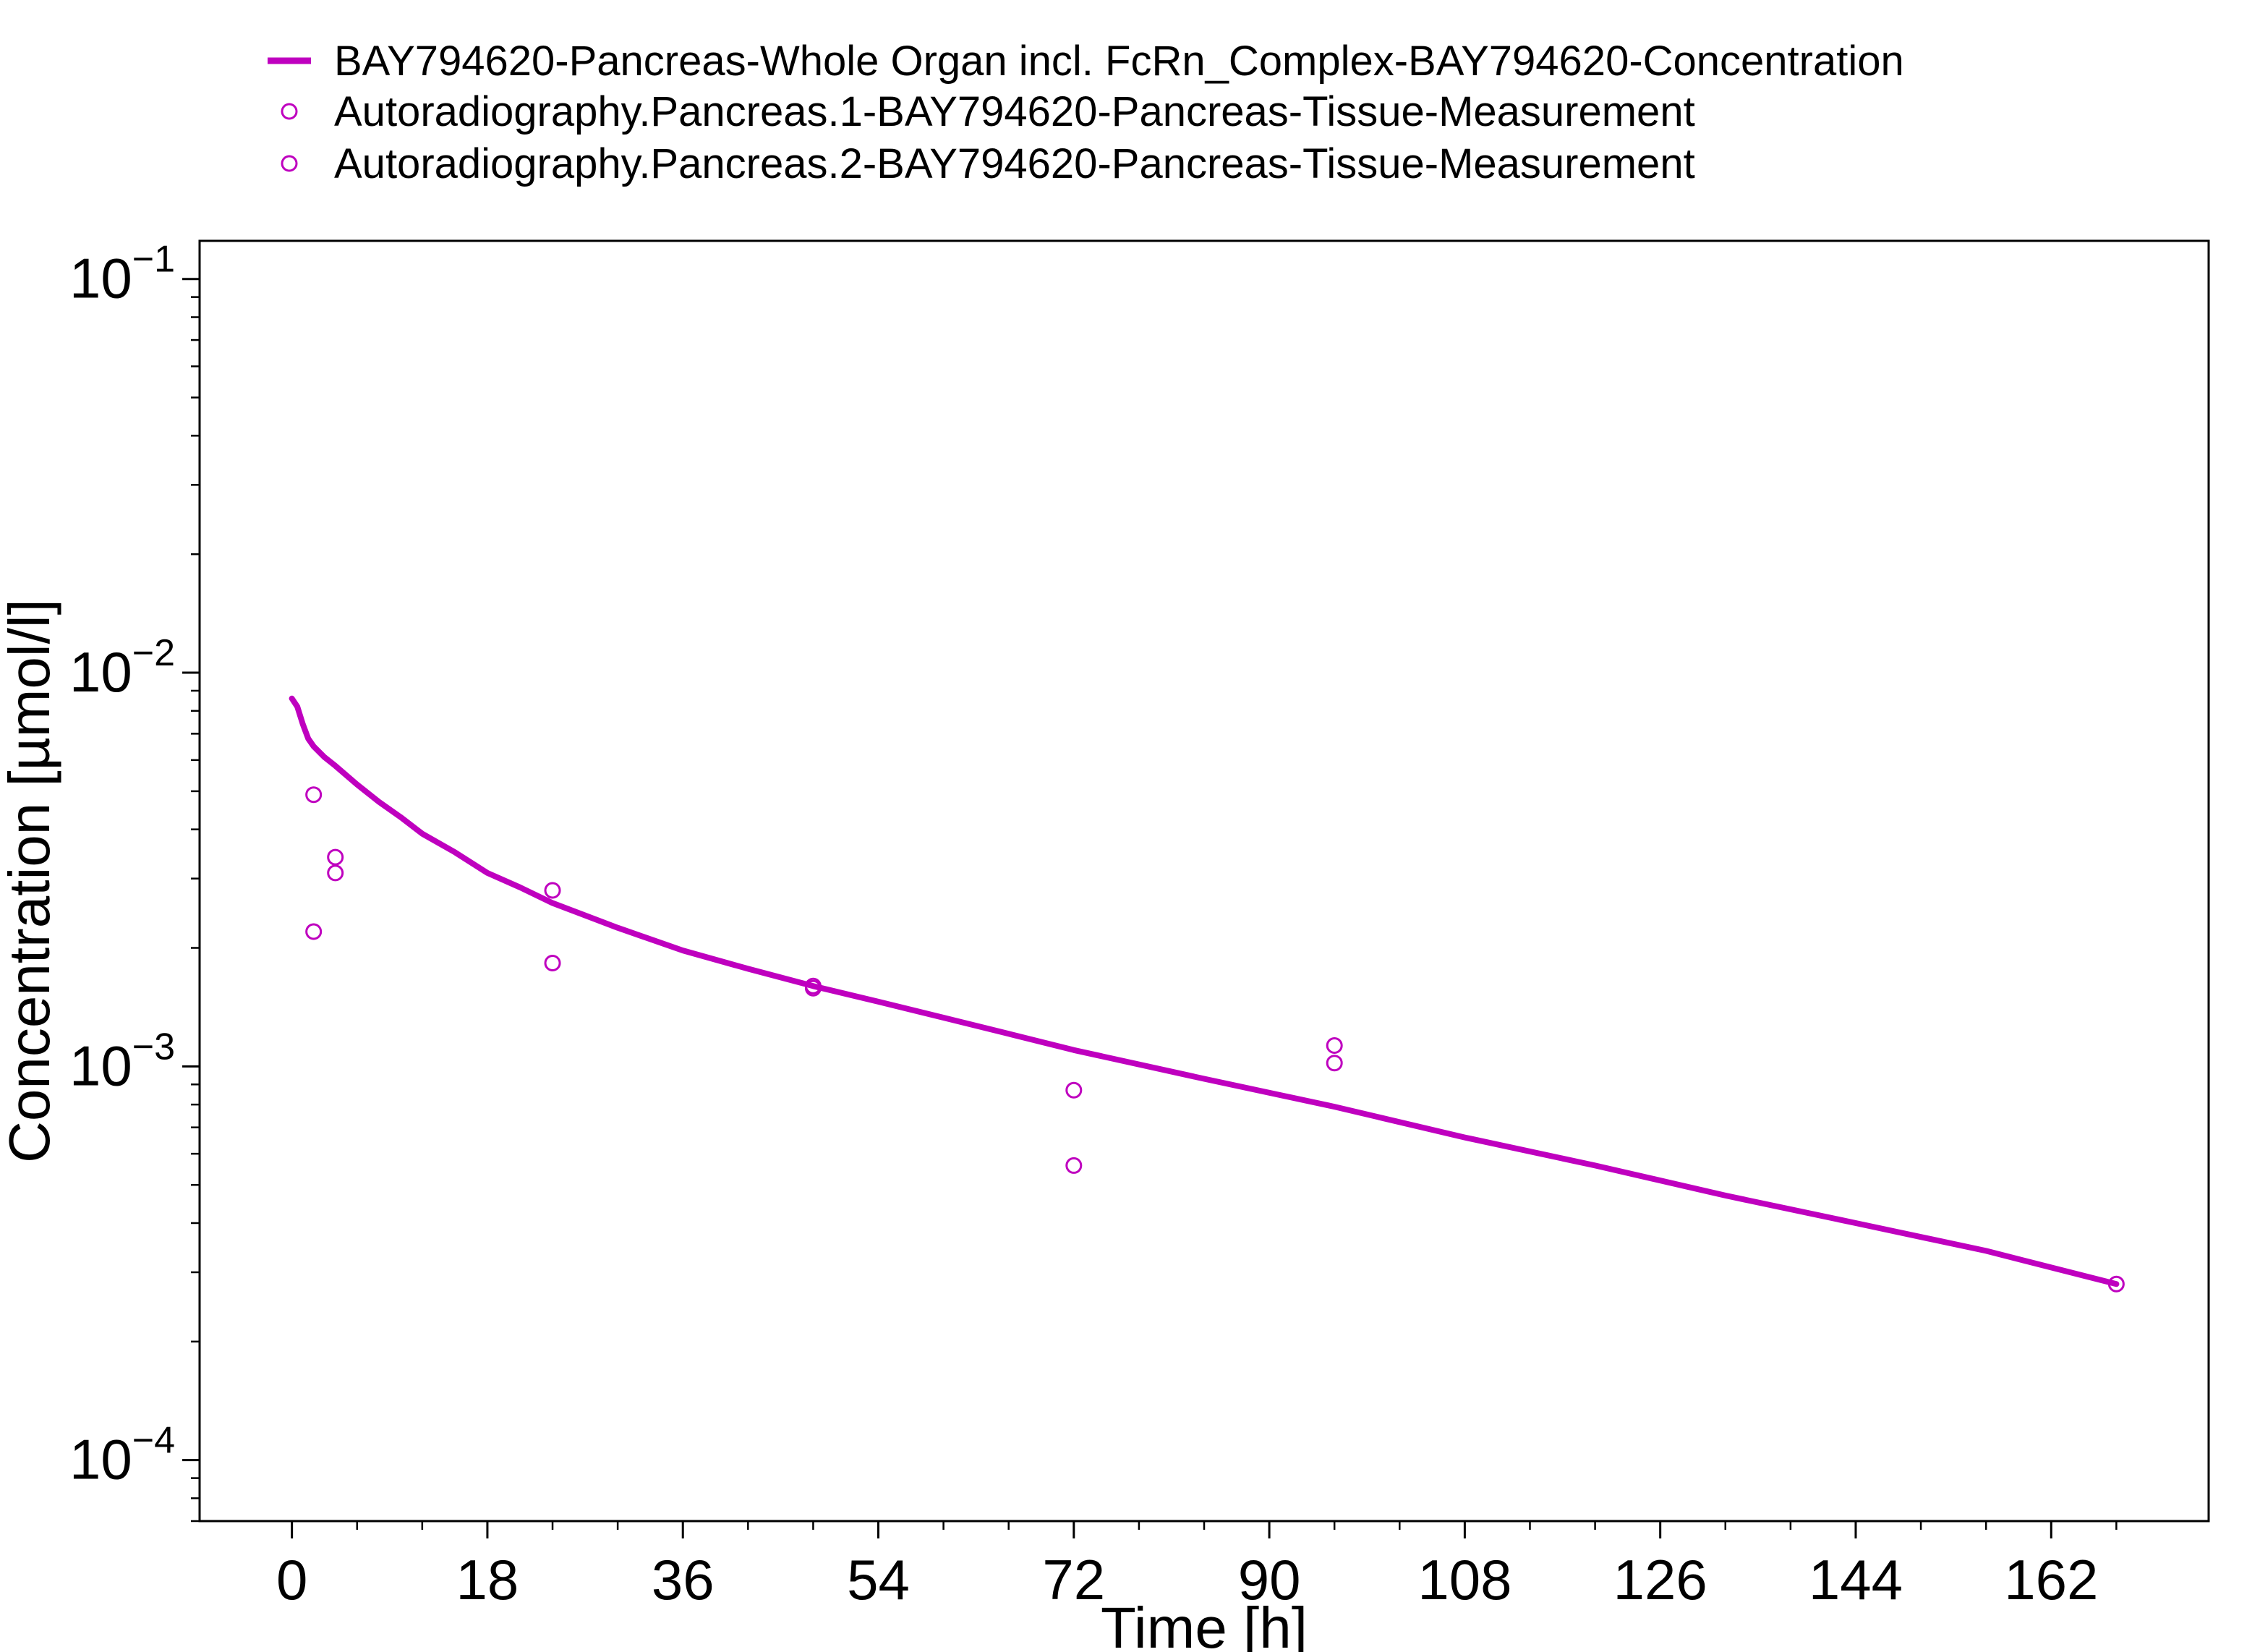 Image resolution: width=2260 pixels, height=1652 pixels. I want to click on y-axis-title: Concentration [µmol/l], so click(30, 881).